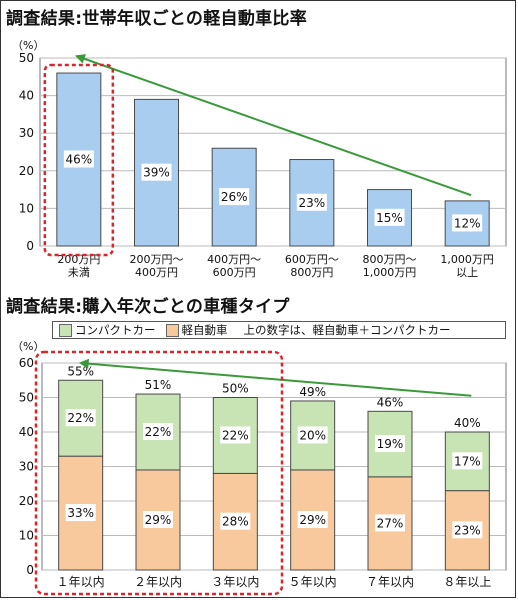  I want to click on chart1-value-label: 46%, so click(78, 160).